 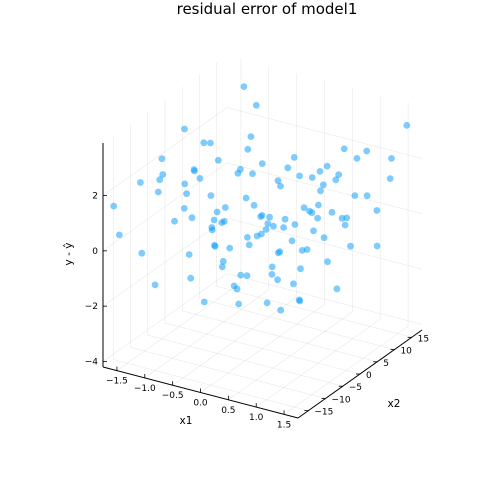 I want to click on x-tick-label: −0.5, so click(x=173, y=396).